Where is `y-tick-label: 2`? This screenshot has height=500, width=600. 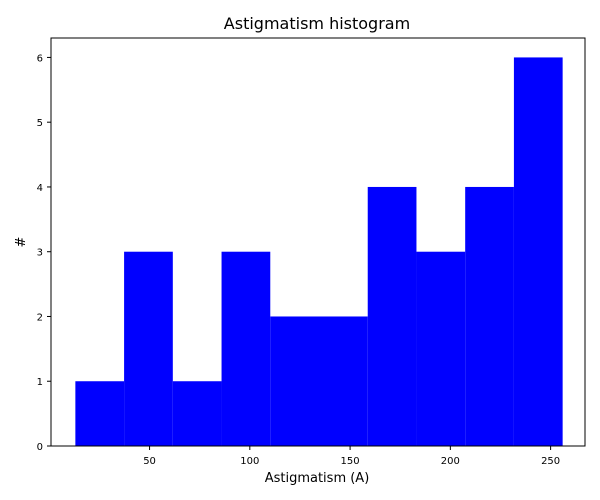 y-tick-label: 2 is located at coordinates (40, 317).